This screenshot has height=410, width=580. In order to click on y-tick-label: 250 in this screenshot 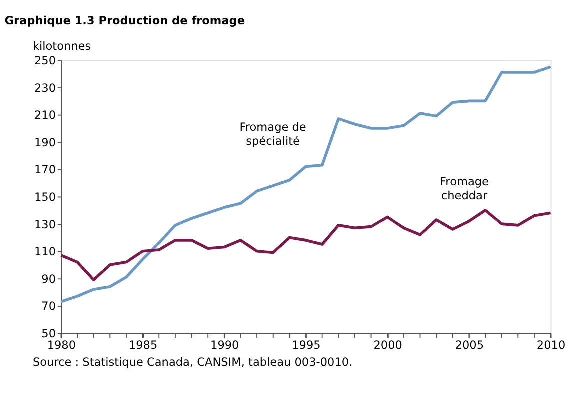, I will do `click(45, 61)`.